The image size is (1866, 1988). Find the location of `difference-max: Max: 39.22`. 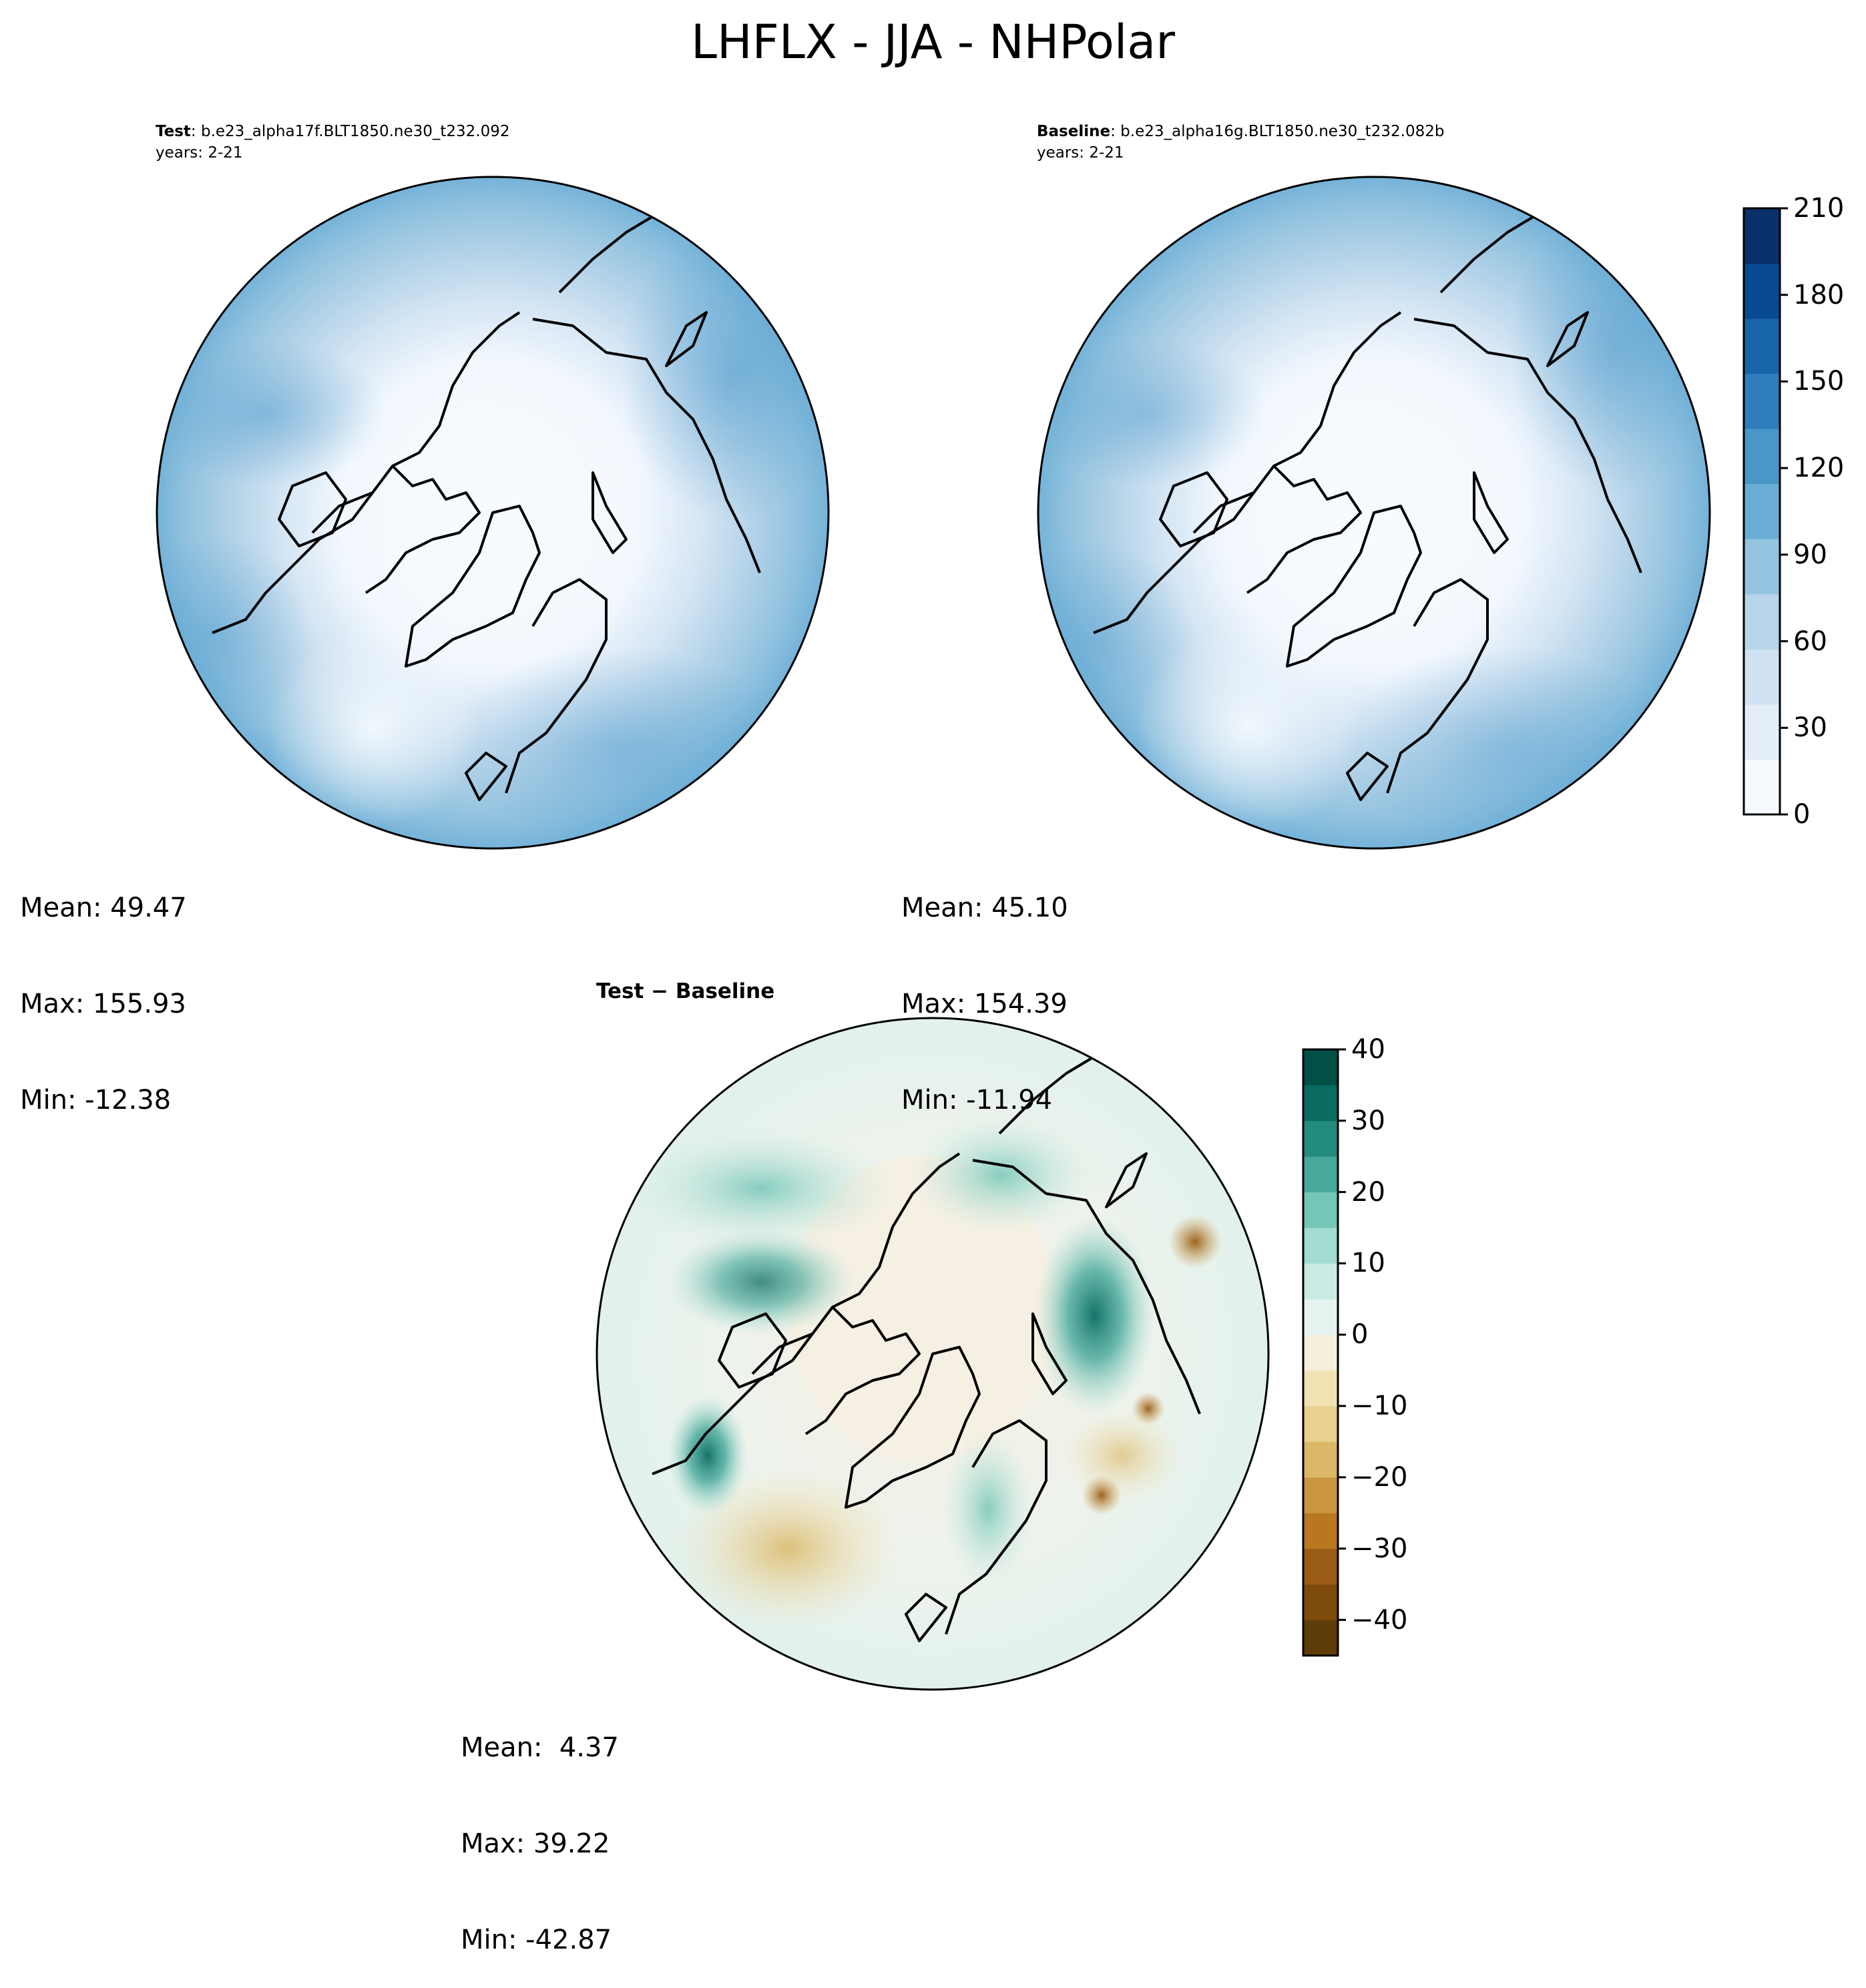

difference-max: Max: 39.22 is located at coordinates (535, 1843).